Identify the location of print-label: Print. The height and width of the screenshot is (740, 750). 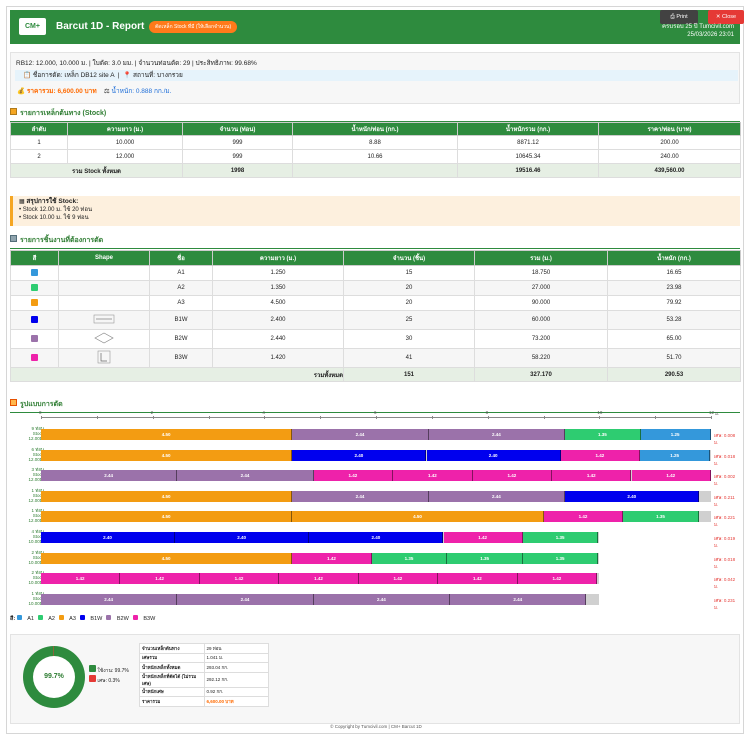
(682, 17).